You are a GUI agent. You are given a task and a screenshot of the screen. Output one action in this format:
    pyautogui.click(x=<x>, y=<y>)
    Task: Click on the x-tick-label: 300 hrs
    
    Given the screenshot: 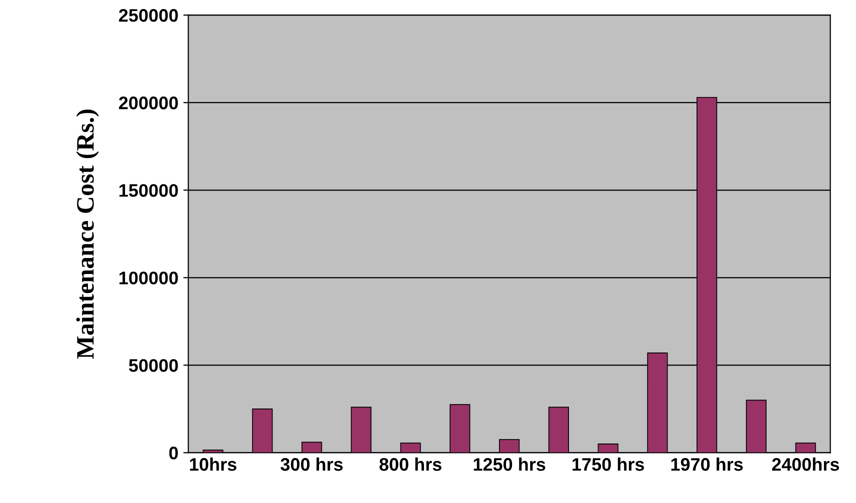 What is the action you would take?
    pyautogui.click(x=311, y=464)
    